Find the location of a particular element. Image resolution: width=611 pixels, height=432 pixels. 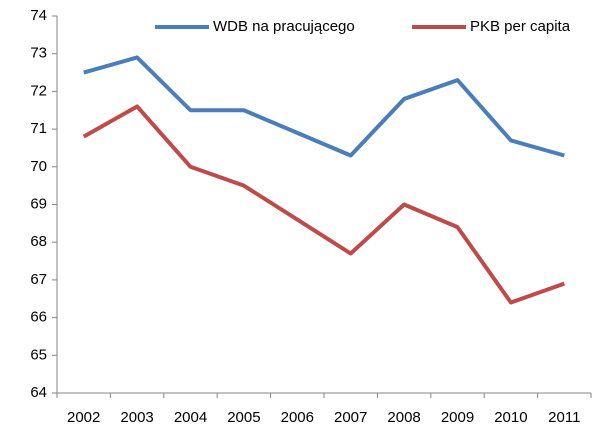

y-tick-label: 66 is located at coordinates (38, 317).